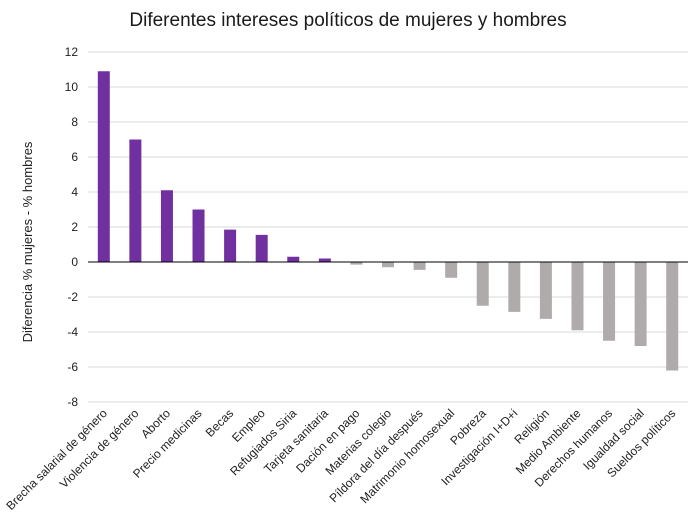 This screenshot has height=524, width=696. What do you see at coordinates (72, 402) in the screenshot?
I see `y-tick-label: -8` at bounding box center [72, 402].